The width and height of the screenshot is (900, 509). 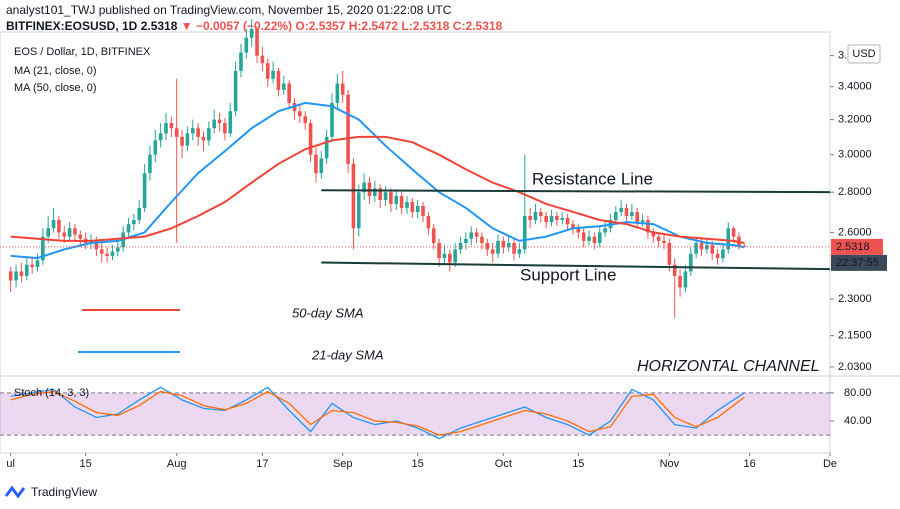 What do you see at coordinates (82, 52) in the screenshot?
I see `chart-title: EOS / Dollar, 1D, BITFINEX` at bounding box center [82, 52].